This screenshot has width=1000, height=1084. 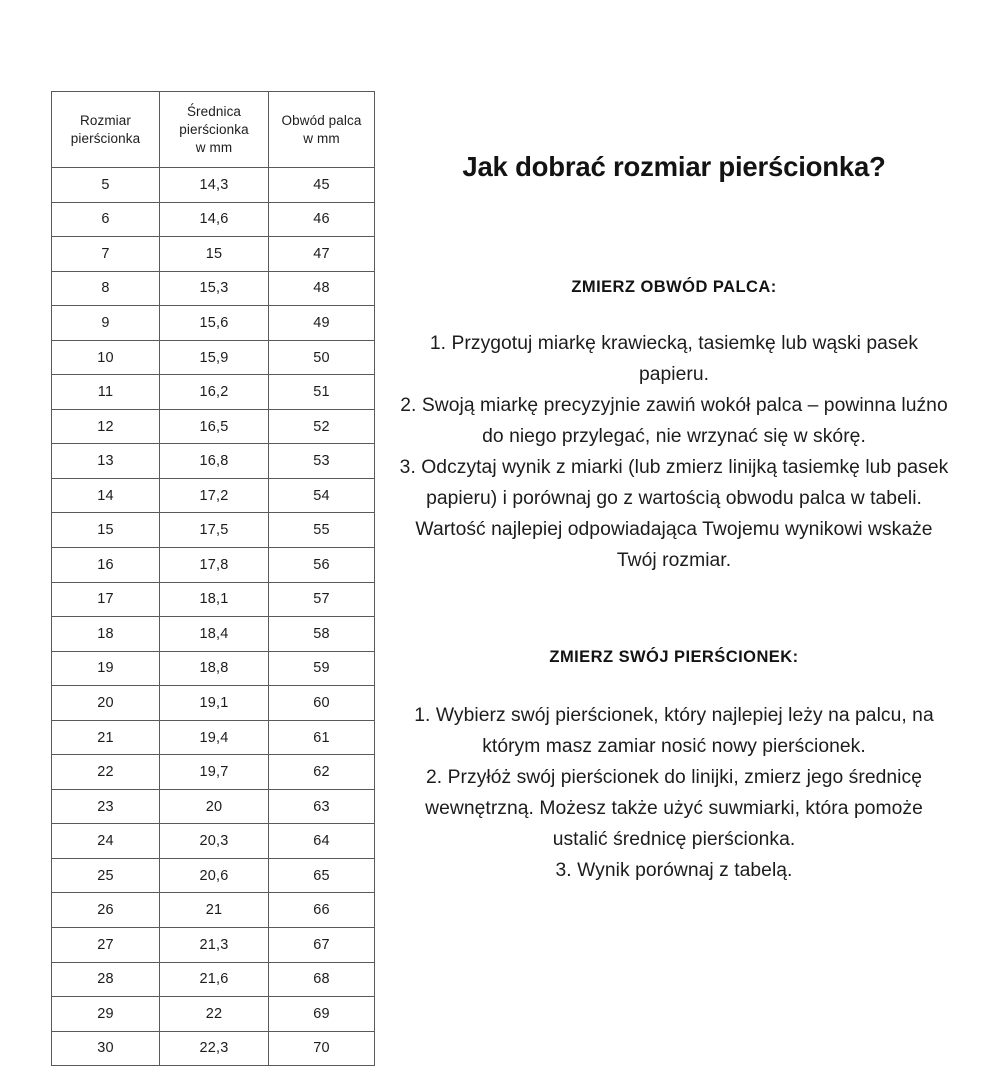 I want to click on table-row: 9 15,6 49, so click(x=213, y=323).